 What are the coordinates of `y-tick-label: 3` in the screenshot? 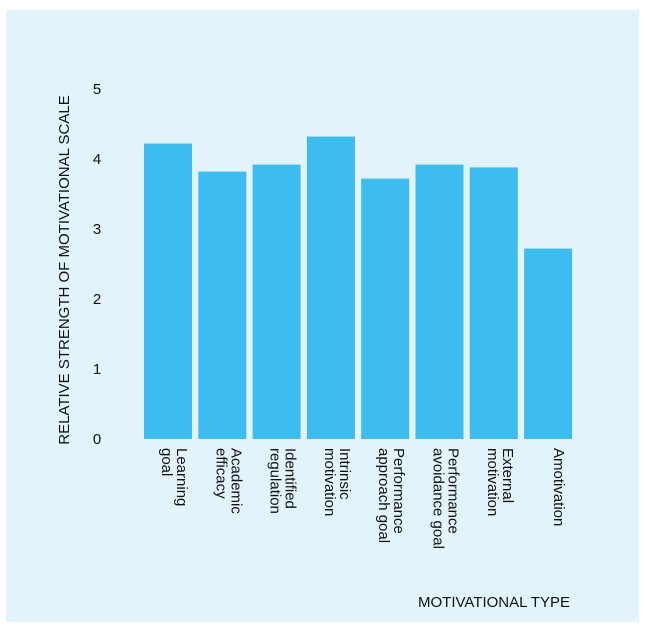 It's located at (97, 229).